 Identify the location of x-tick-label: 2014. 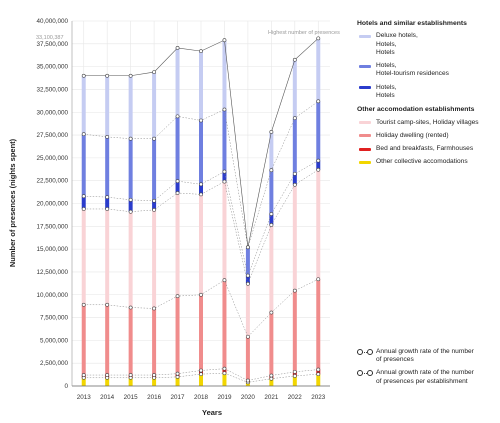
(107, 397).